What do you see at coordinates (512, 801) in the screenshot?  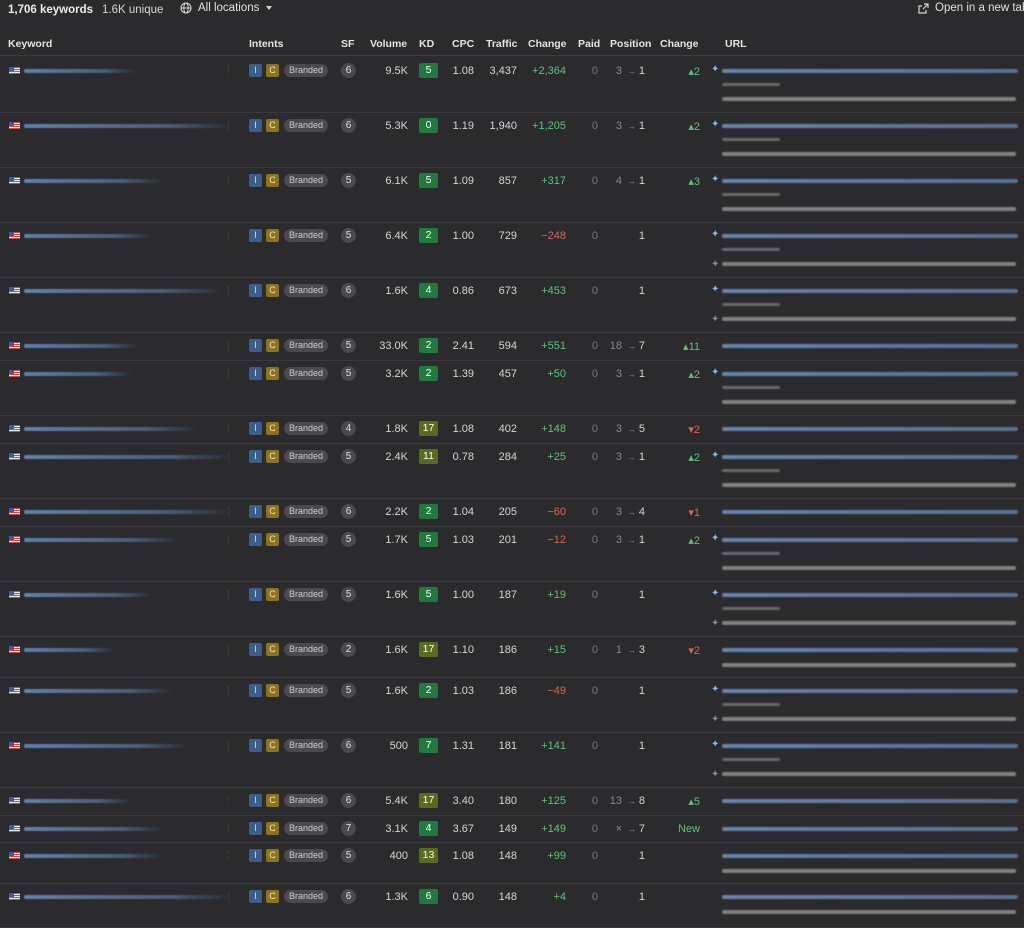 I see `table-row: I C Branded 6 5.4K 17 3.40 180 +125 0 13 → 8 ▴5` at bounding box center [512, 801].